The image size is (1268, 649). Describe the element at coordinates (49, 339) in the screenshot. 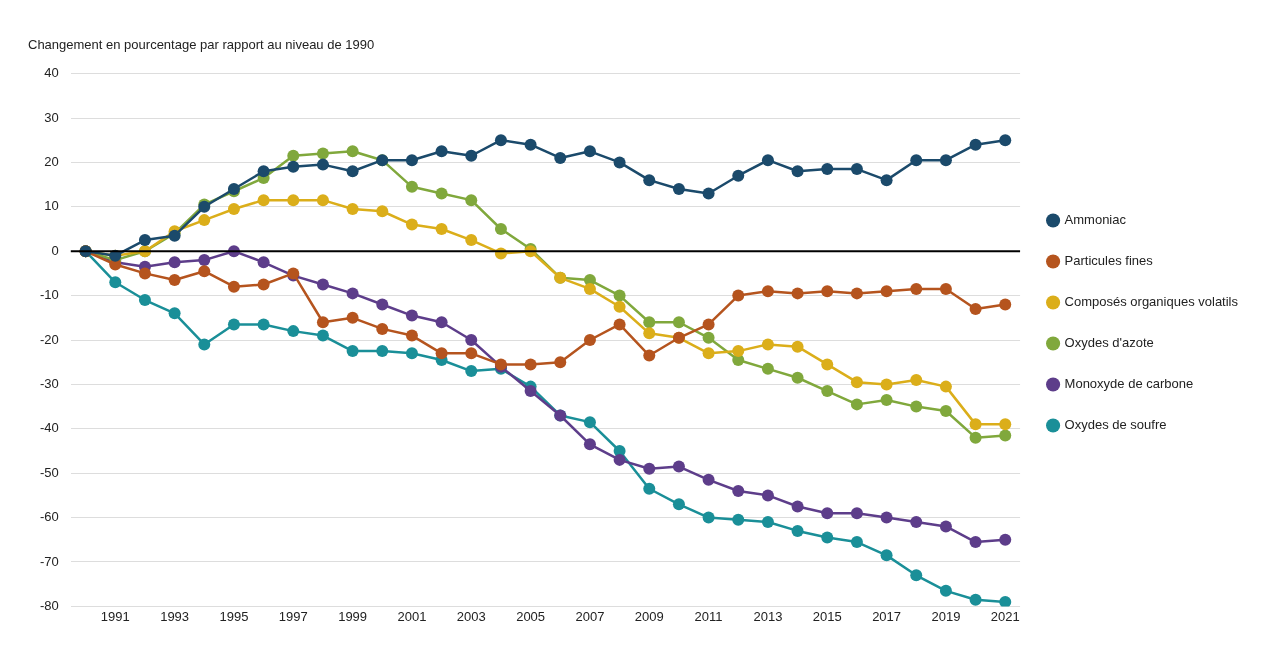

I see `y-tick-label: -20` at that location.